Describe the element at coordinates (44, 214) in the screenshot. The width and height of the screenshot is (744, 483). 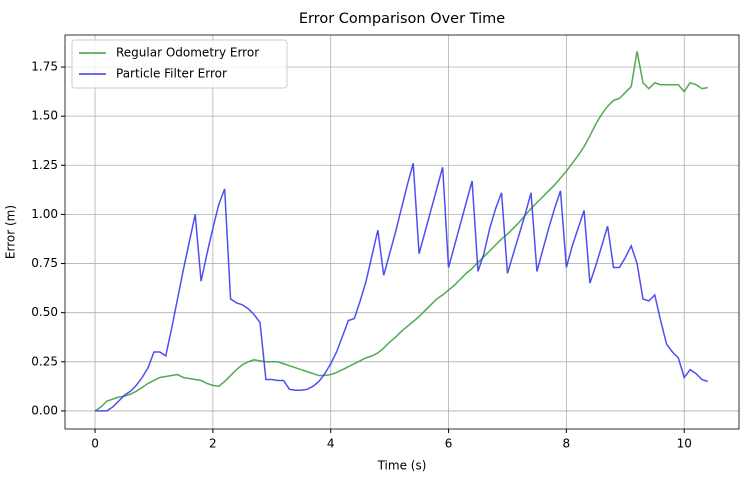
I see `y-tick-label: 1.00` at that location.